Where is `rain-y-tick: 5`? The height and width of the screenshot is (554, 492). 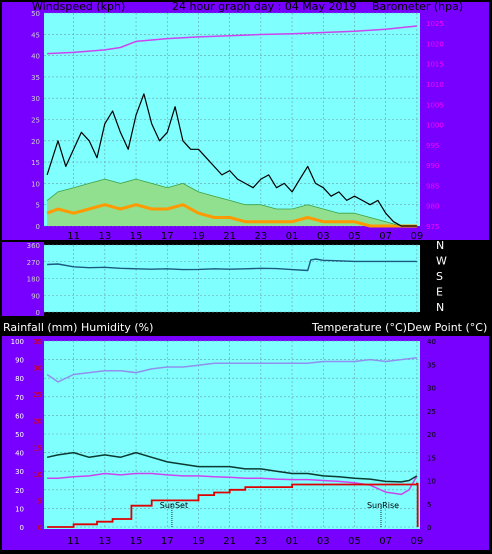 rain-y-tick: 5 is located at coordinates (40, 501).